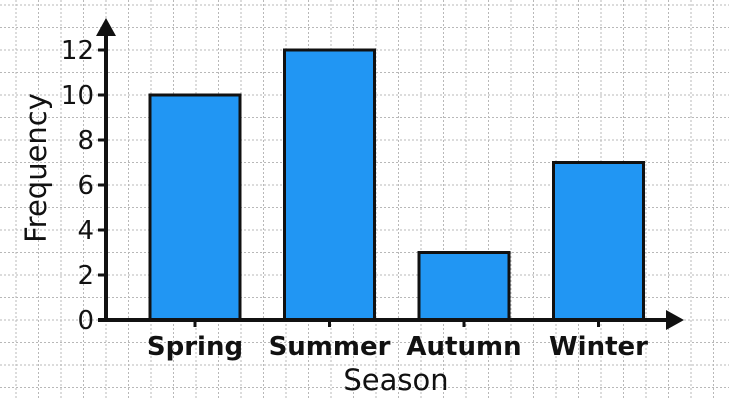  Describe the element at coordinates (464, 286) in the screenshot. I see `bar-autumn` at that location.